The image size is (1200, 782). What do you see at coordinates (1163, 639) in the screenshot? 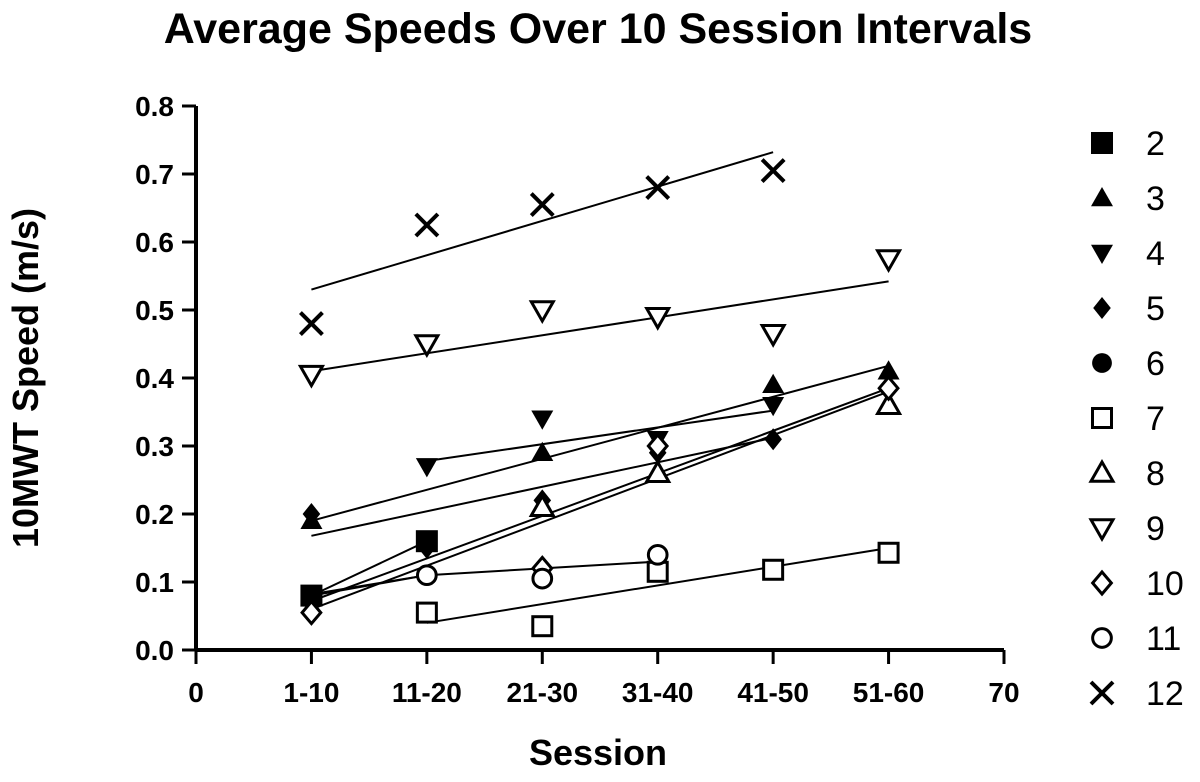
I see `legend-label: 11` at bounding box center [1163, 639].